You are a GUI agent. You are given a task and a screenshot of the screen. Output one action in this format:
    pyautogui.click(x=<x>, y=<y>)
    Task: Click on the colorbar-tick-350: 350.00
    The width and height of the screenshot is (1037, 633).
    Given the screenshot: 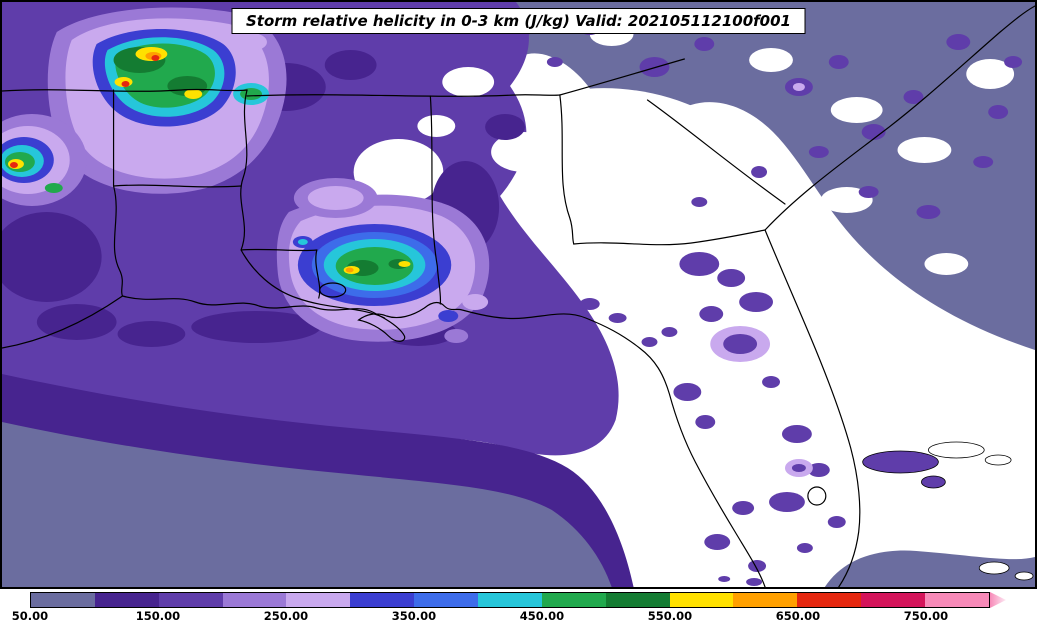 What is the action you would take?
    pyautogui.click(x=414, y=616)
    